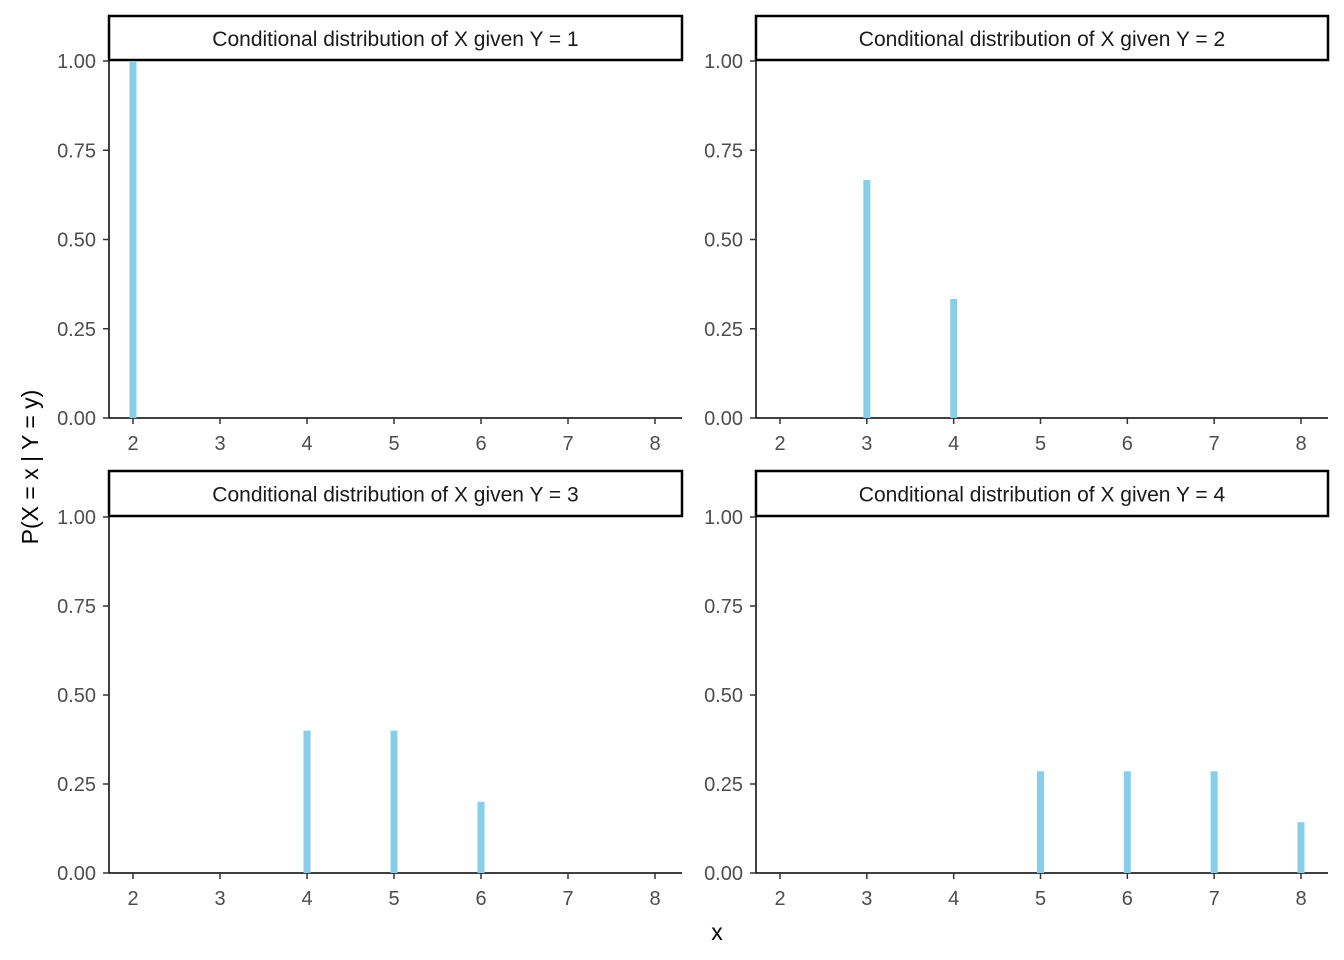 This screenshot has height=960, width=1344. I want to click on x-axis-title: x, so click(717, 932).